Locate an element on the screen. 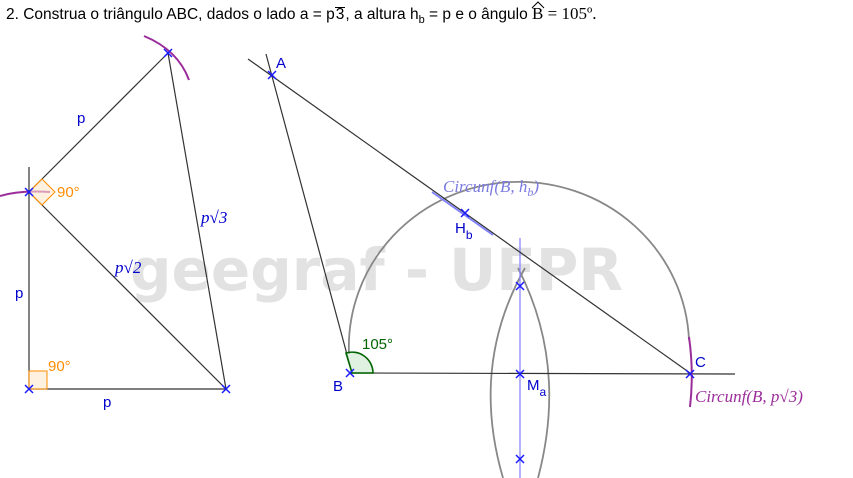 This screenshot has height=478, width=853. label-ma: Ma is located at coordinates (537, 388).